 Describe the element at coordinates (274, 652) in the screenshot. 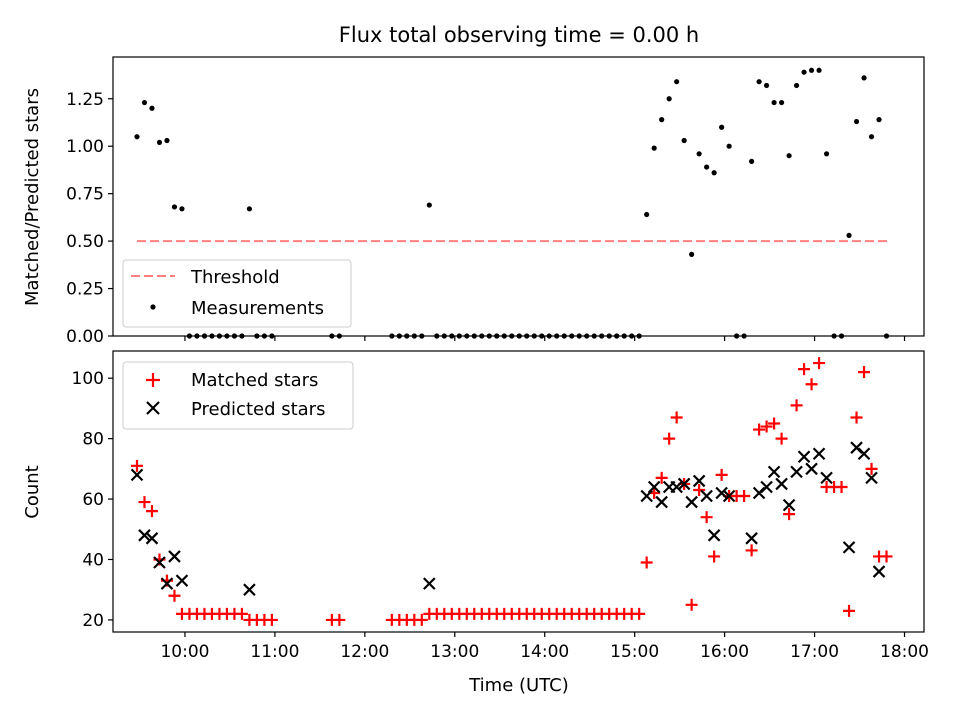

I see `x-tick-label: 11:00` at that location.